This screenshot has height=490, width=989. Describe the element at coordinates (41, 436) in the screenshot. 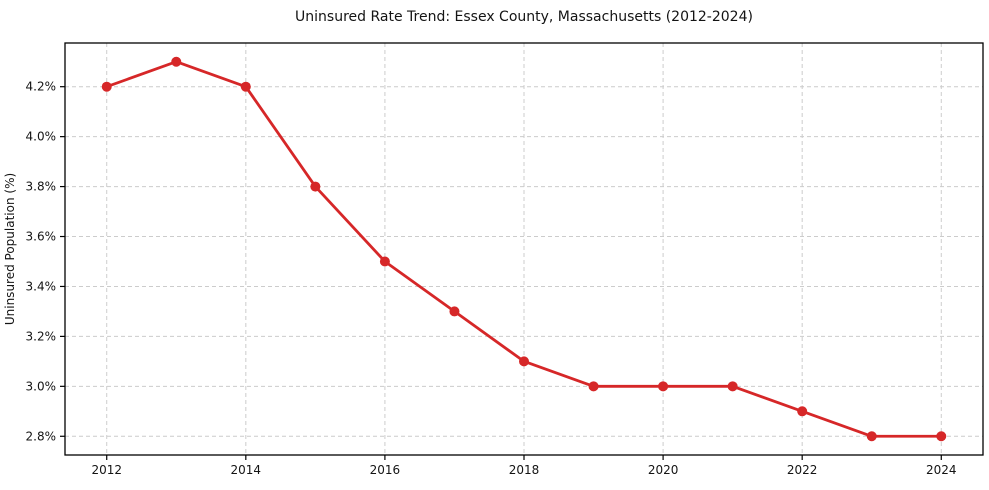

I see `y-tick-label: 2.8%` at that location.